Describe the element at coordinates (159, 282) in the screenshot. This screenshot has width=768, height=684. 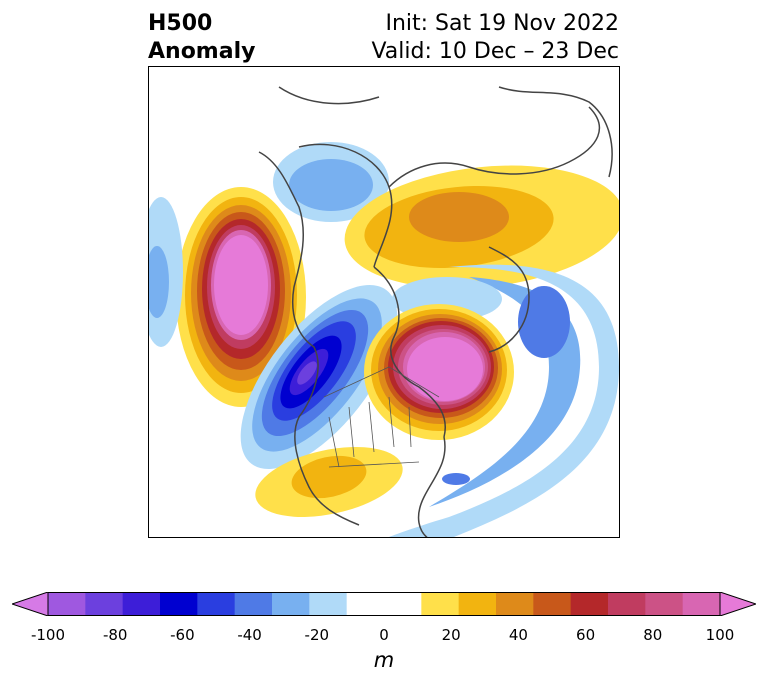
I see `west-pacific-trough-inner` at that location.